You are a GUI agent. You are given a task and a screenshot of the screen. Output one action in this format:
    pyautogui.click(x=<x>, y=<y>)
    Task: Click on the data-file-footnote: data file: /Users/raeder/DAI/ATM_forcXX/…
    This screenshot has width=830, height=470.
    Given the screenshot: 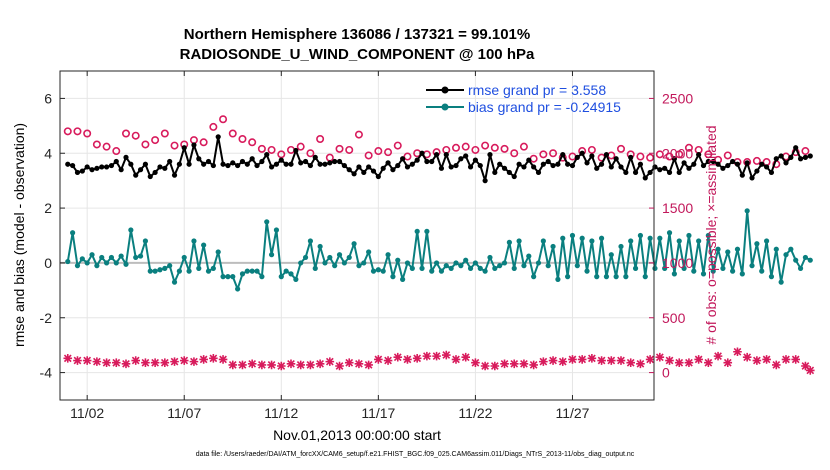 What is the action you would take?
    pyautogui.click(x=415, y=454)
    